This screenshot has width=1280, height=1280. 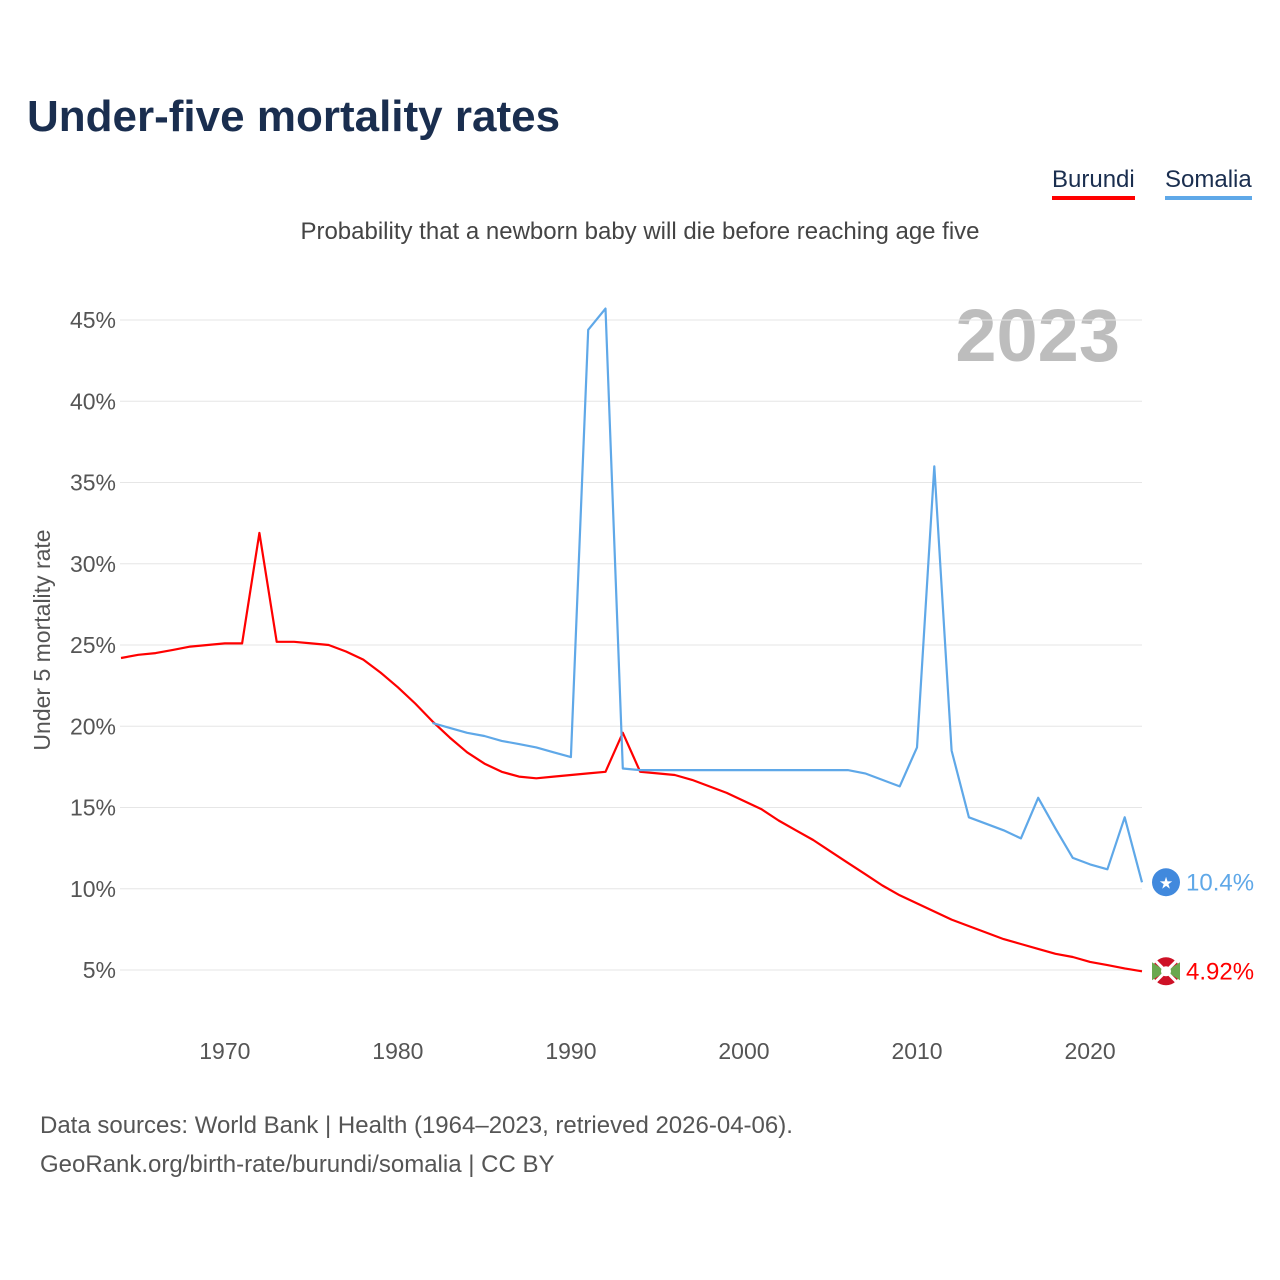 I want to click on legend-burundi: Burundi, so click(x=1093, y=183).